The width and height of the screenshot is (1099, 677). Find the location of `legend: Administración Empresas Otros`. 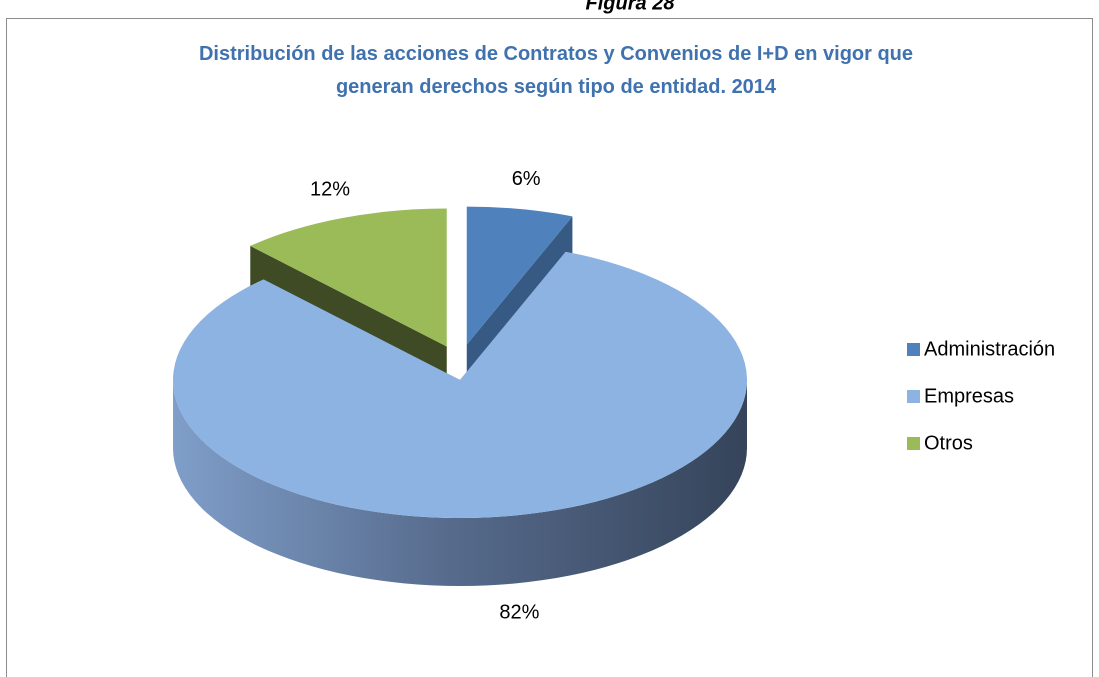

legend: Administración Empresas Otros is located at coordinates (981, 396).